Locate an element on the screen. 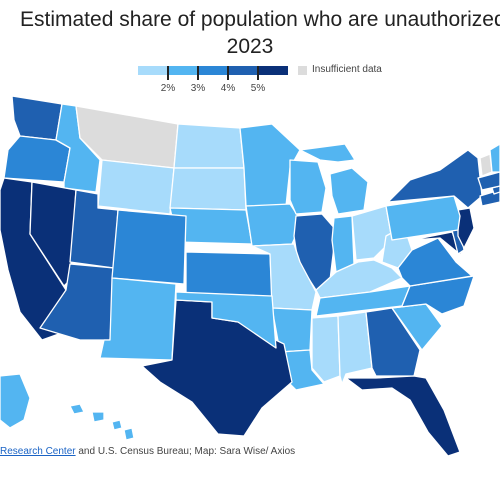 Image resolution: width=500 pixels, height=500 pixels. state-wy is located at coordinates (136, 187).